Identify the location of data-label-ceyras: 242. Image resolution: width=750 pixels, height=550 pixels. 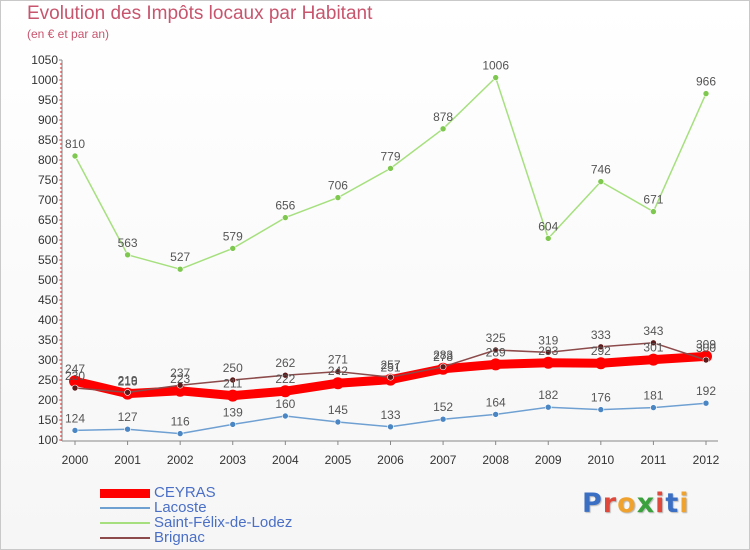
(338, 371).